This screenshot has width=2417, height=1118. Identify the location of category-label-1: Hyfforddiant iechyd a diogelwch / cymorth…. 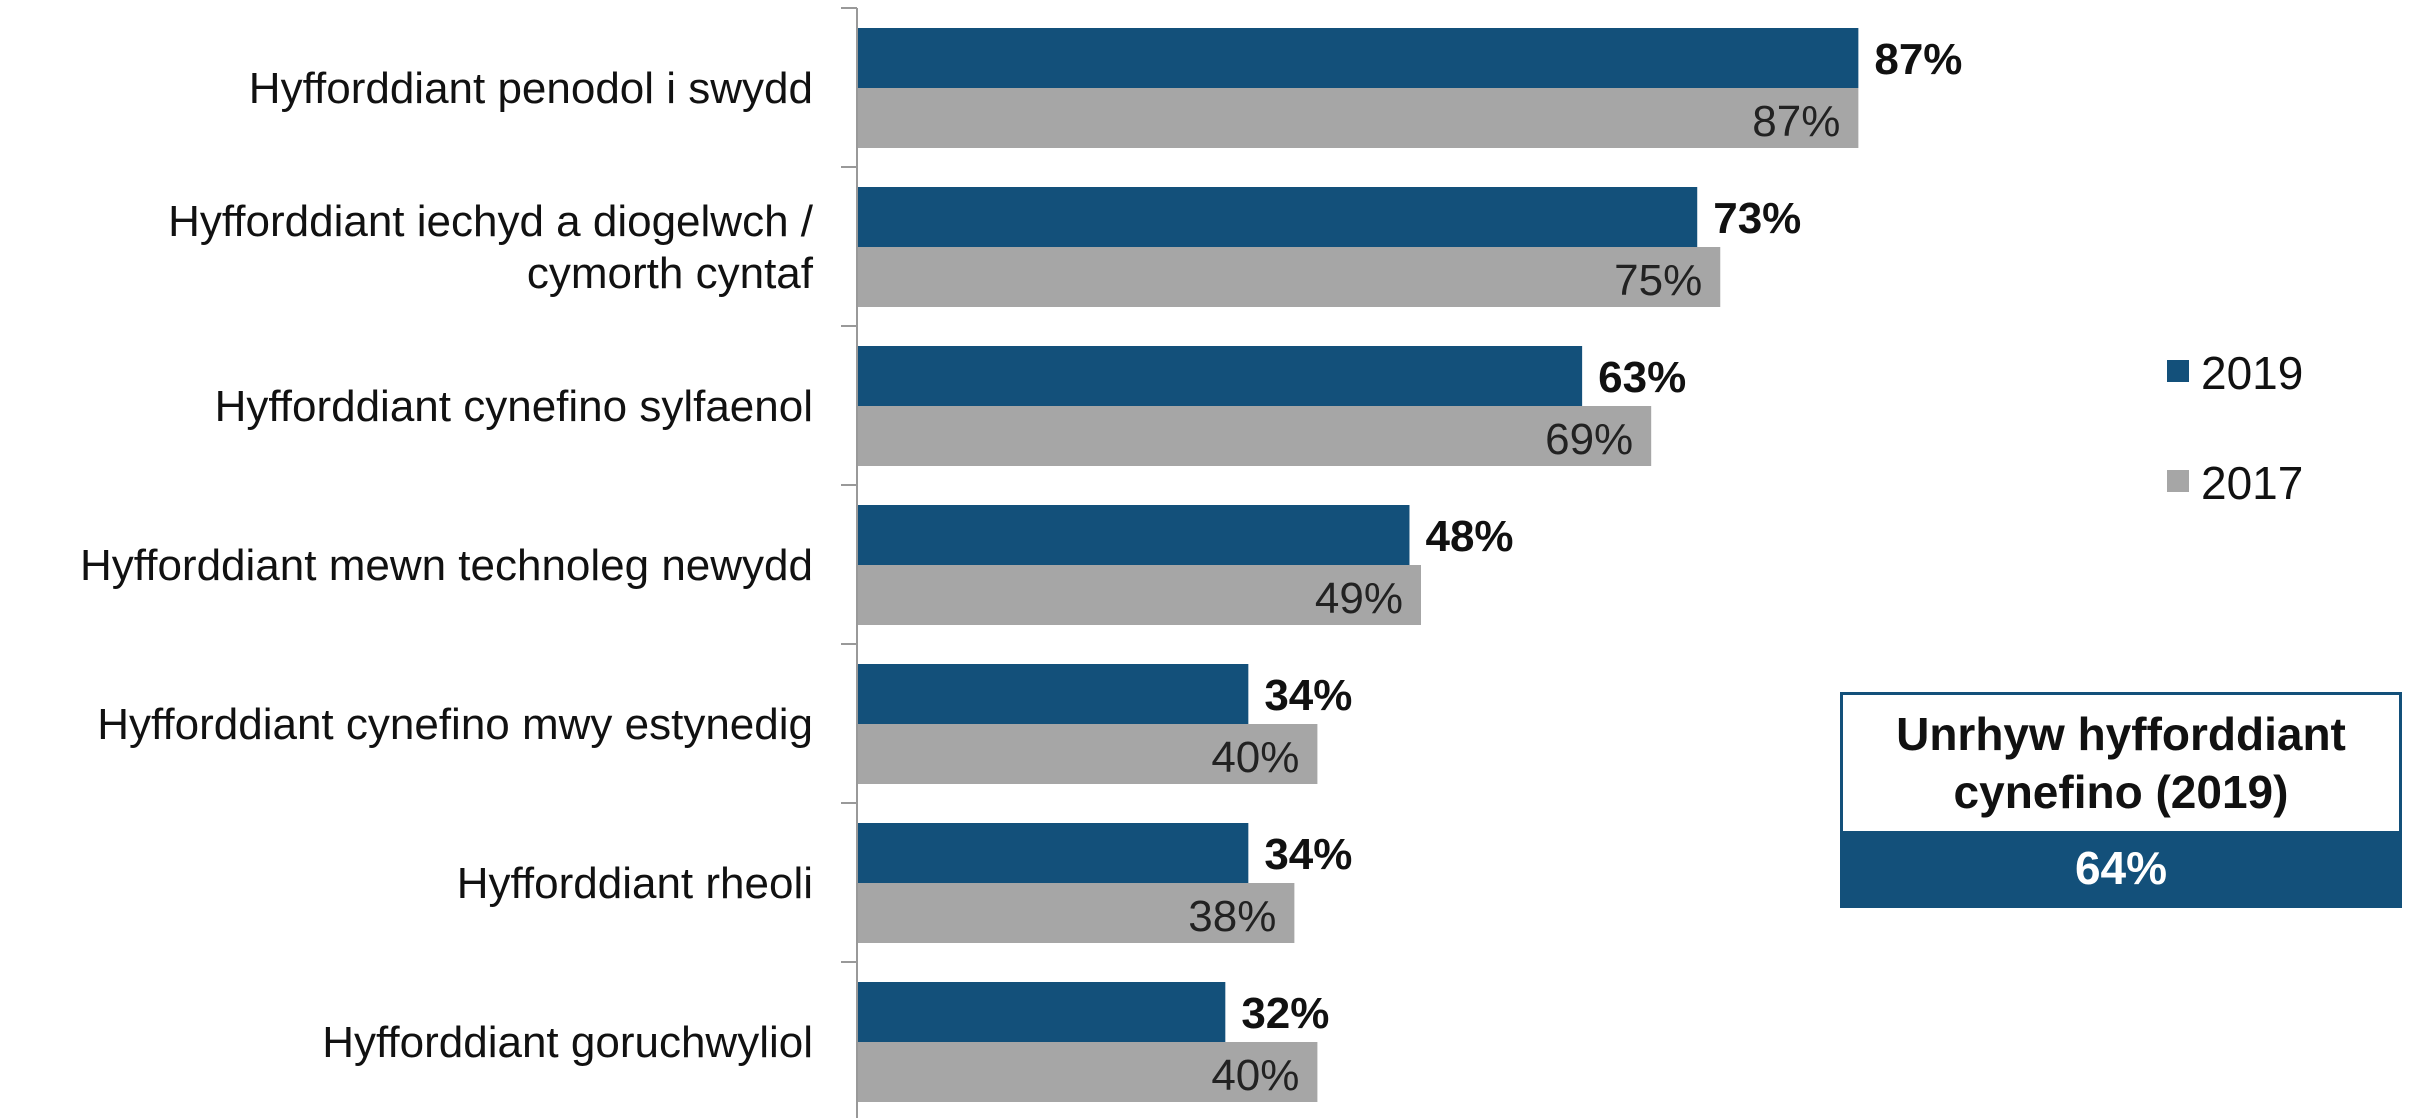
(491, 247).